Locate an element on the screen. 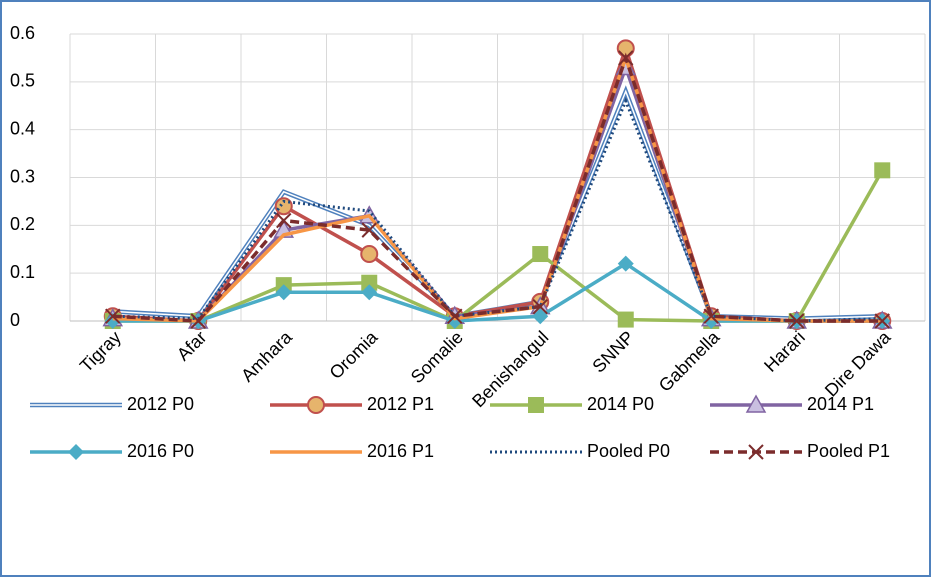 This screenshot has height=577, width=931. legend-label: 2016 P0 is located at coordinates (160, 451).